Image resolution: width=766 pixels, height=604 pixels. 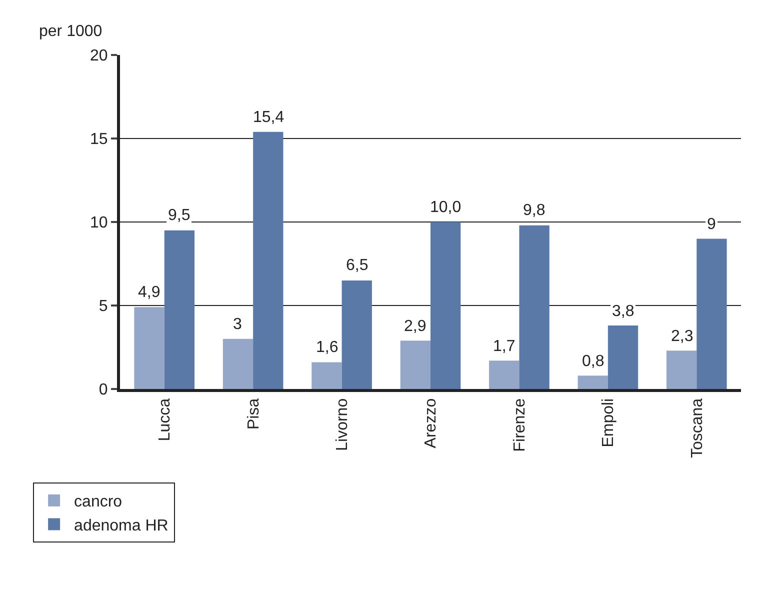 What do you see at coordinates (179, 215) in the screenshot?
I see `data-label: 9,5` at bounding box center [179, 215].